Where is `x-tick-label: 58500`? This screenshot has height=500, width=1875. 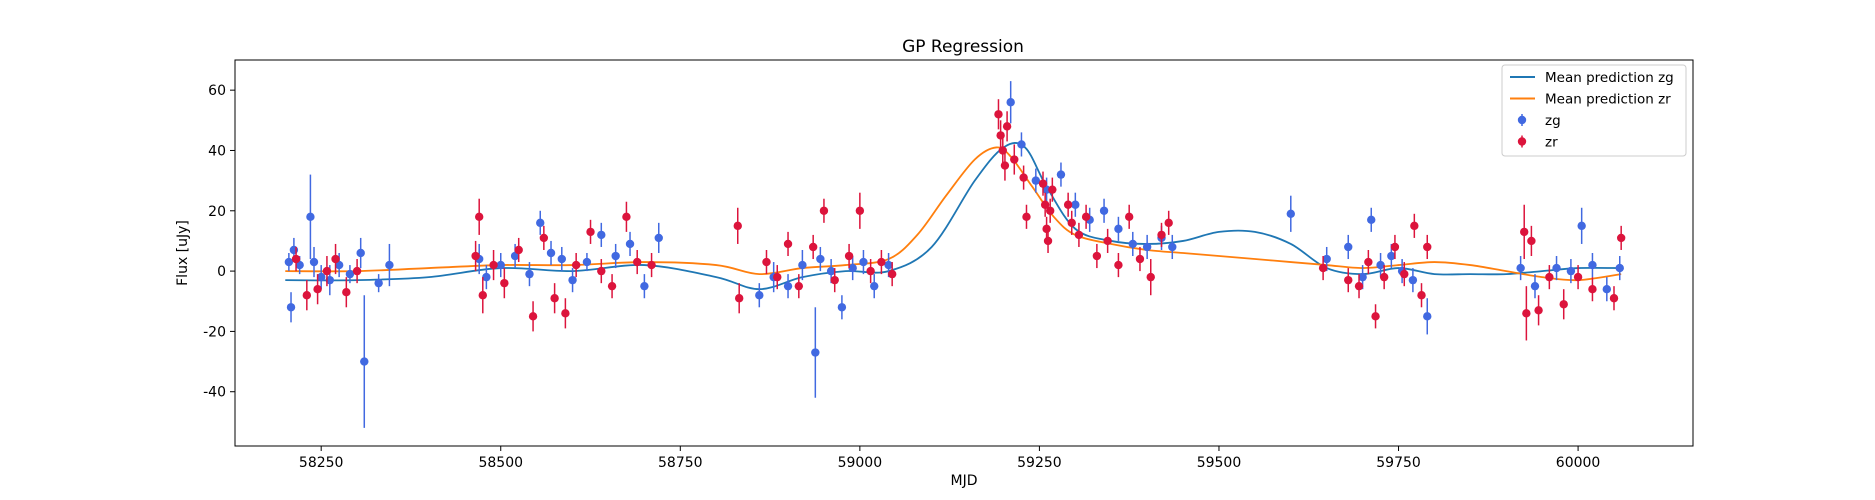 x-tick-label: 58500 is located at coordinates (500, 463).